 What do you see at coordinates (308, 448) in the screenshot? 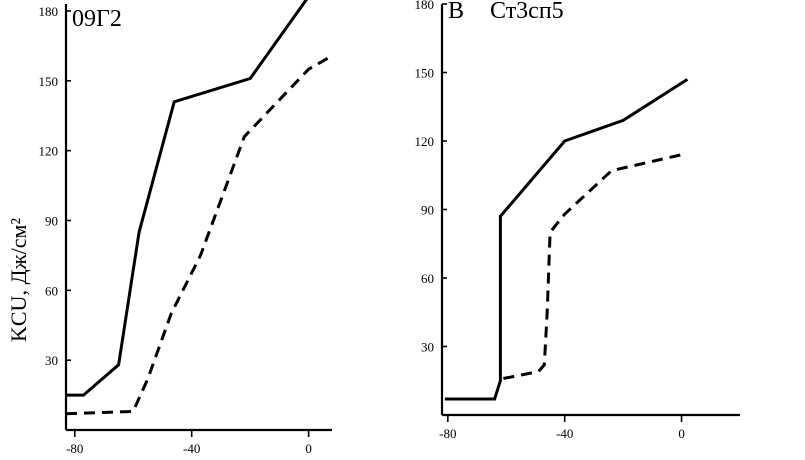
I see `left-x-tick-label: 0` at bounding box center [308, 448].